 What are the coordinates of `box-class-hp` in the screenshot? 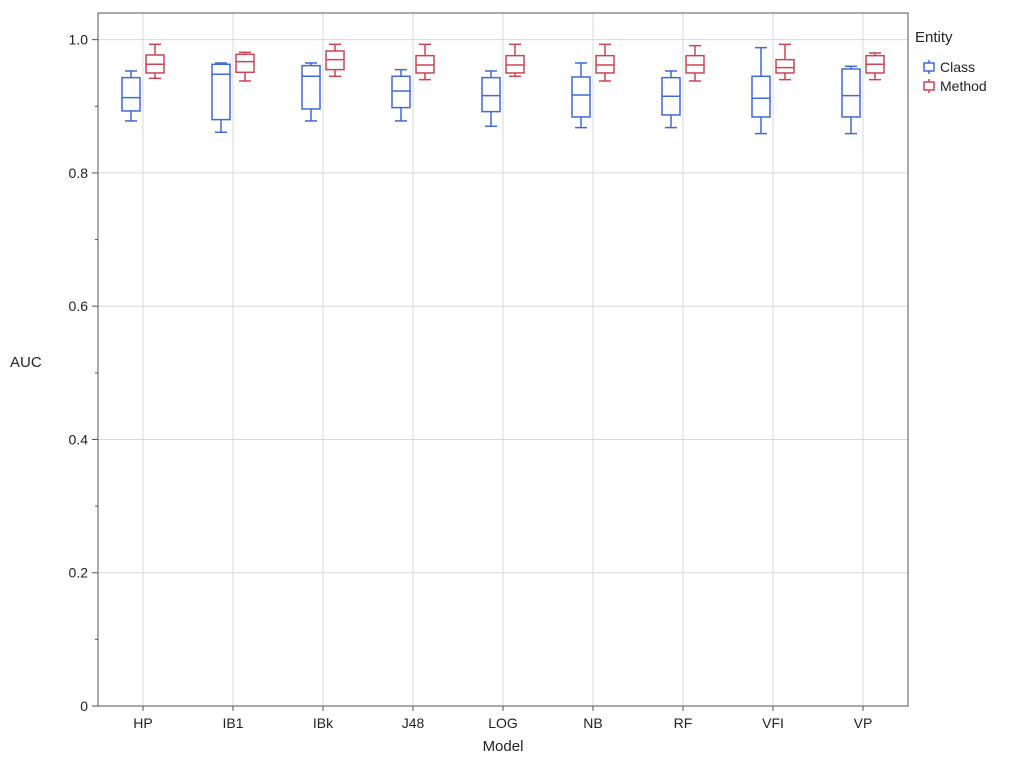 It's located at (131, 96).